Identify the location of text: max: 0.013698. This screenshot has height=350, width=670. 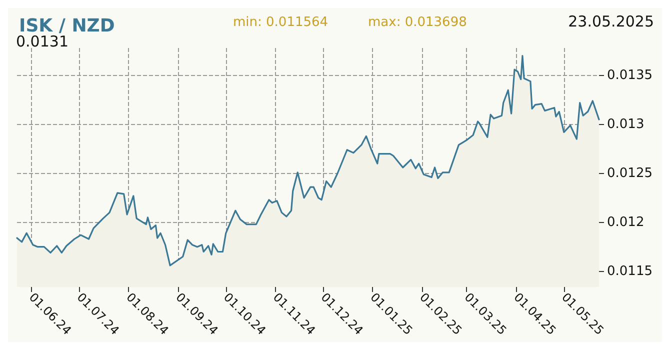
(417, 22).